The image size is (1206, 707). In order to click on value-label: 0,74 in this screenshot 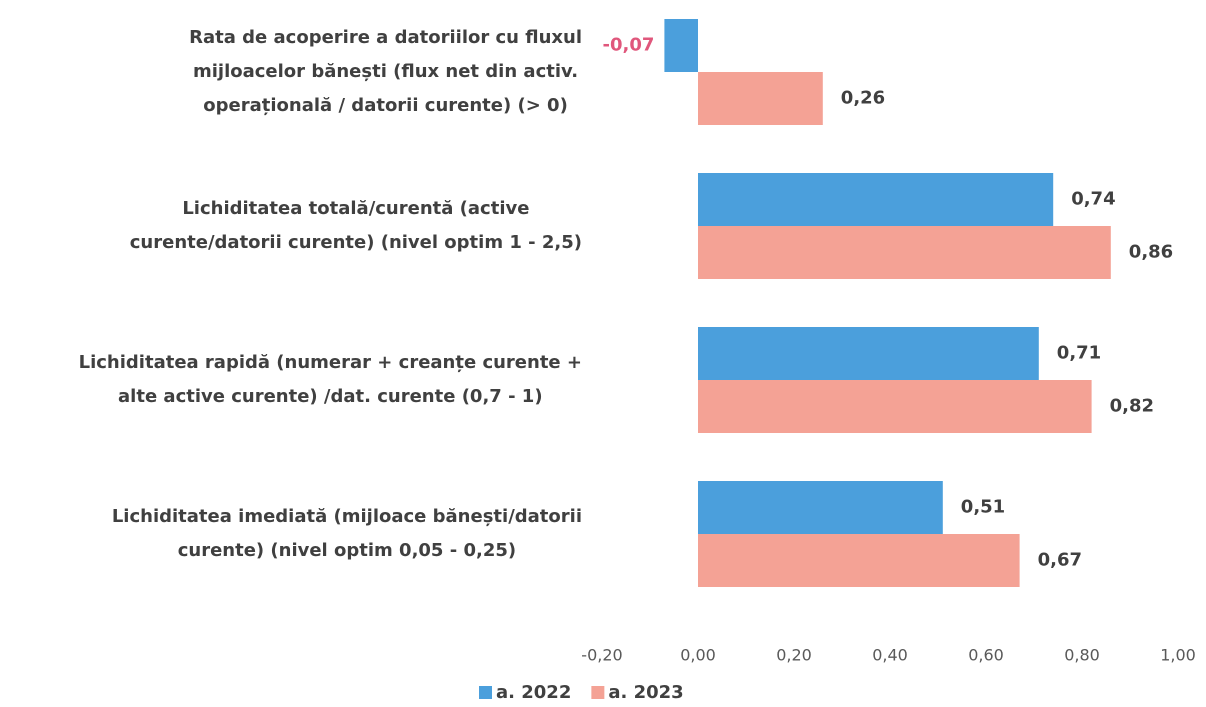, I will do `click(1093, 199)`.